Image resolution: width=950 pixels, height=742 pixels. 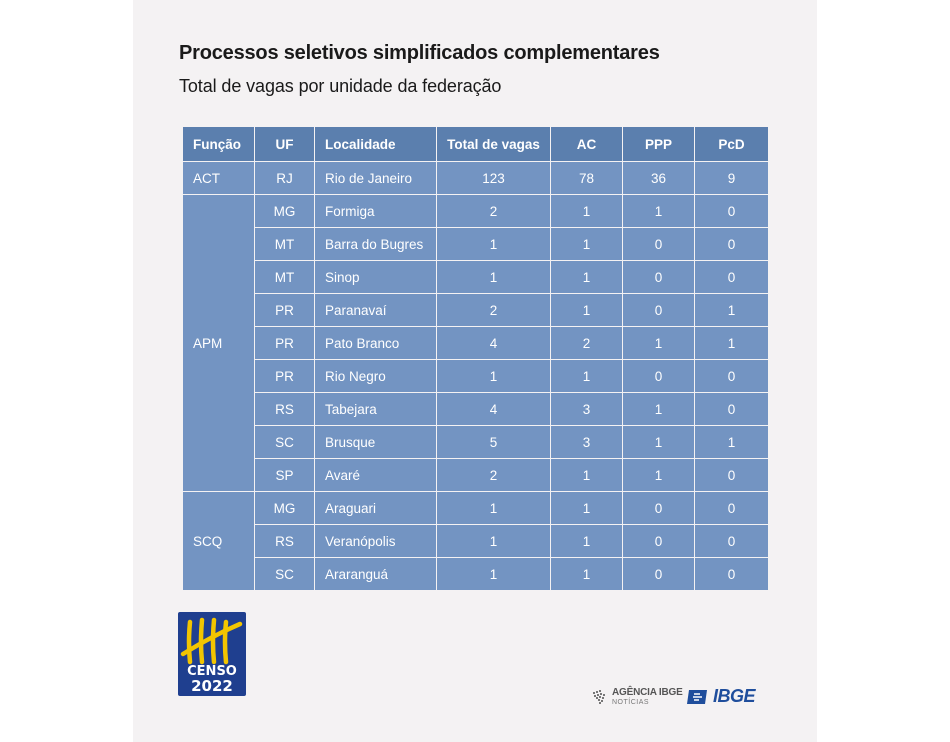 I want to click on cell-uf: MG, so click(x=284, y=508).